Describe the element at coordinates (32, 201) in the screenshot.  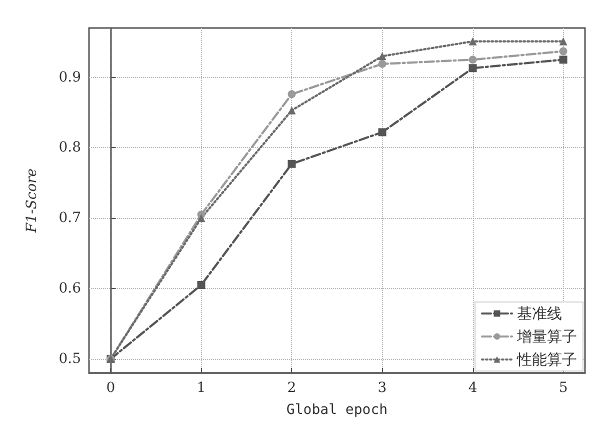
I see `y-axis-title: F1-Score` at that location.